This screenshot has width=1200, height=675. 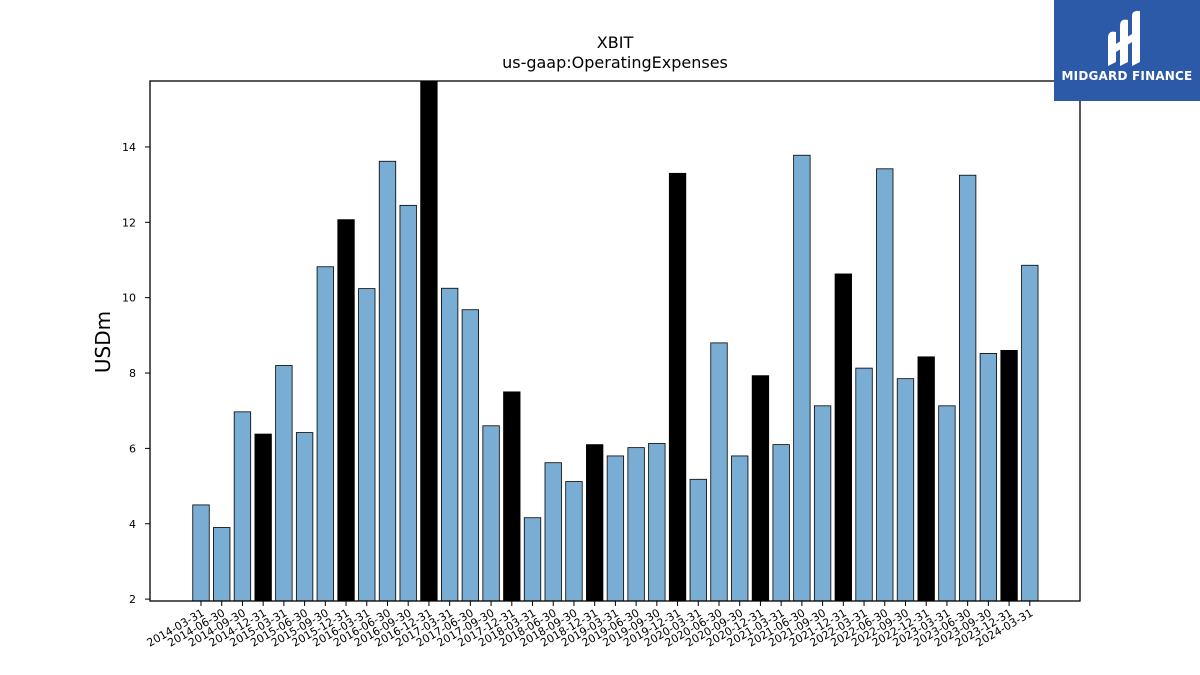 What do you see at coordinates (129, 222) in the screenshot?
I see `y-tick-label: 12` at bounding box center [129, 222].